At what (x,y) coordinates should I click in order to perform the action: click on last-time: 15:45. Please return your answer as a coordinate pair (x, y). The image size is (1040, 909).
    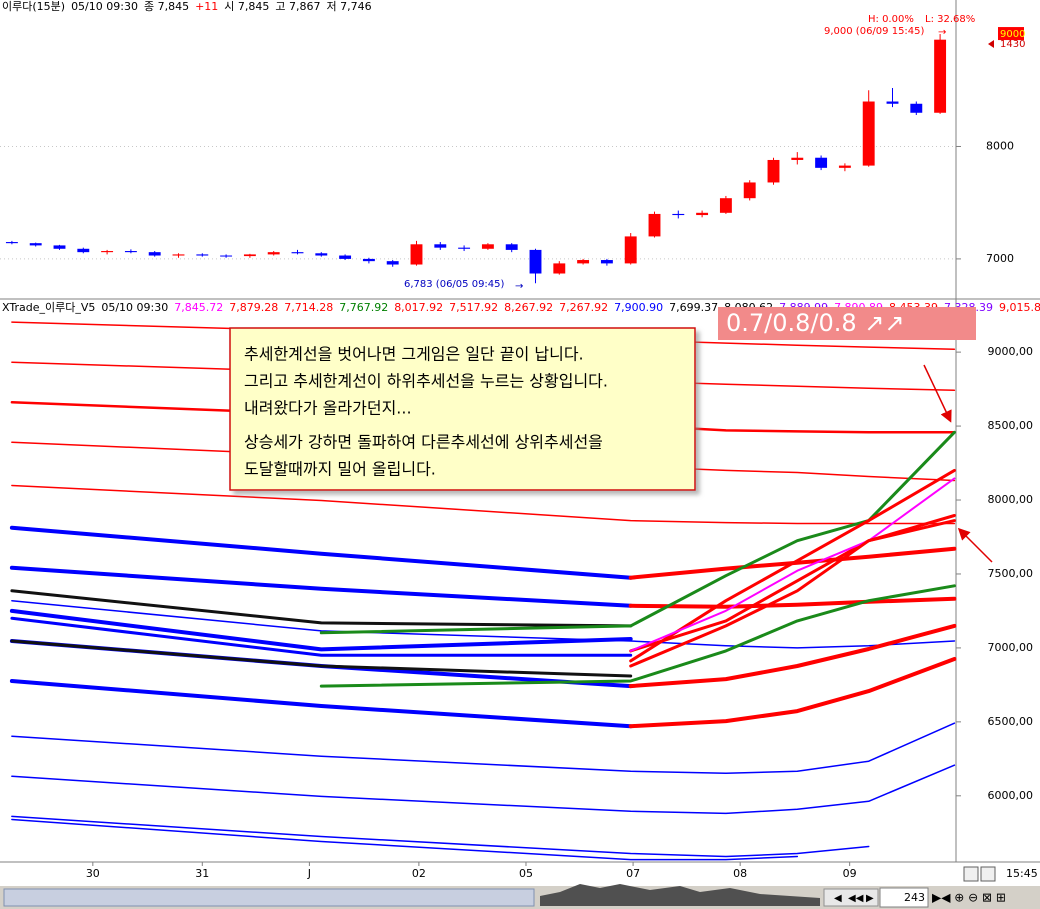
    Looking at the image, I should click on (1022, 873).